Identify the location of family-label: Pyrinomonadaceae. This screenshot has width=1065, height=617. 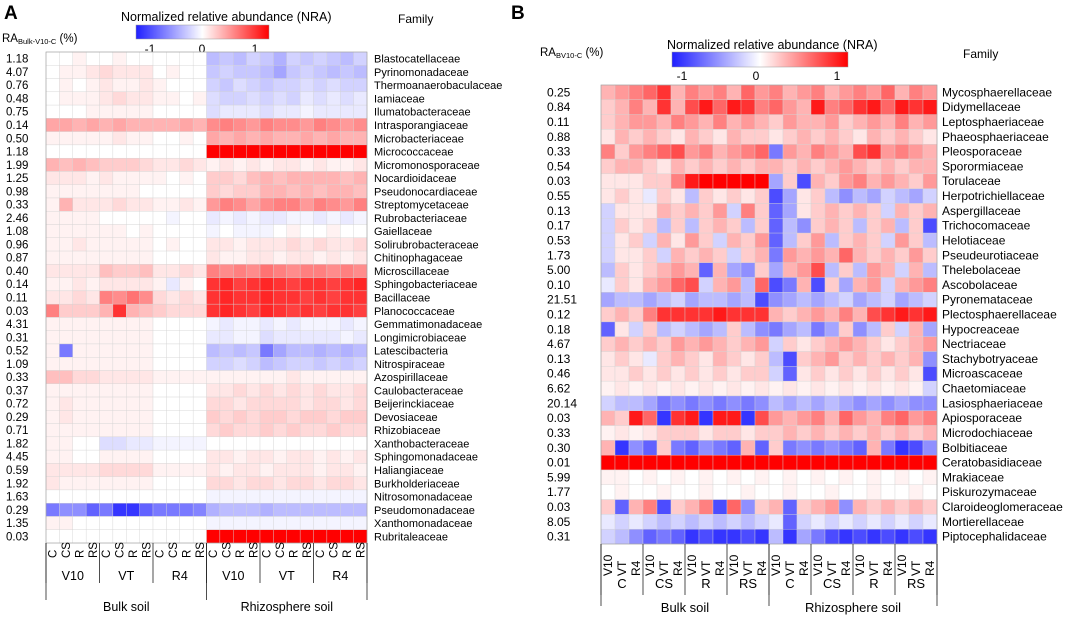
(421, 73).